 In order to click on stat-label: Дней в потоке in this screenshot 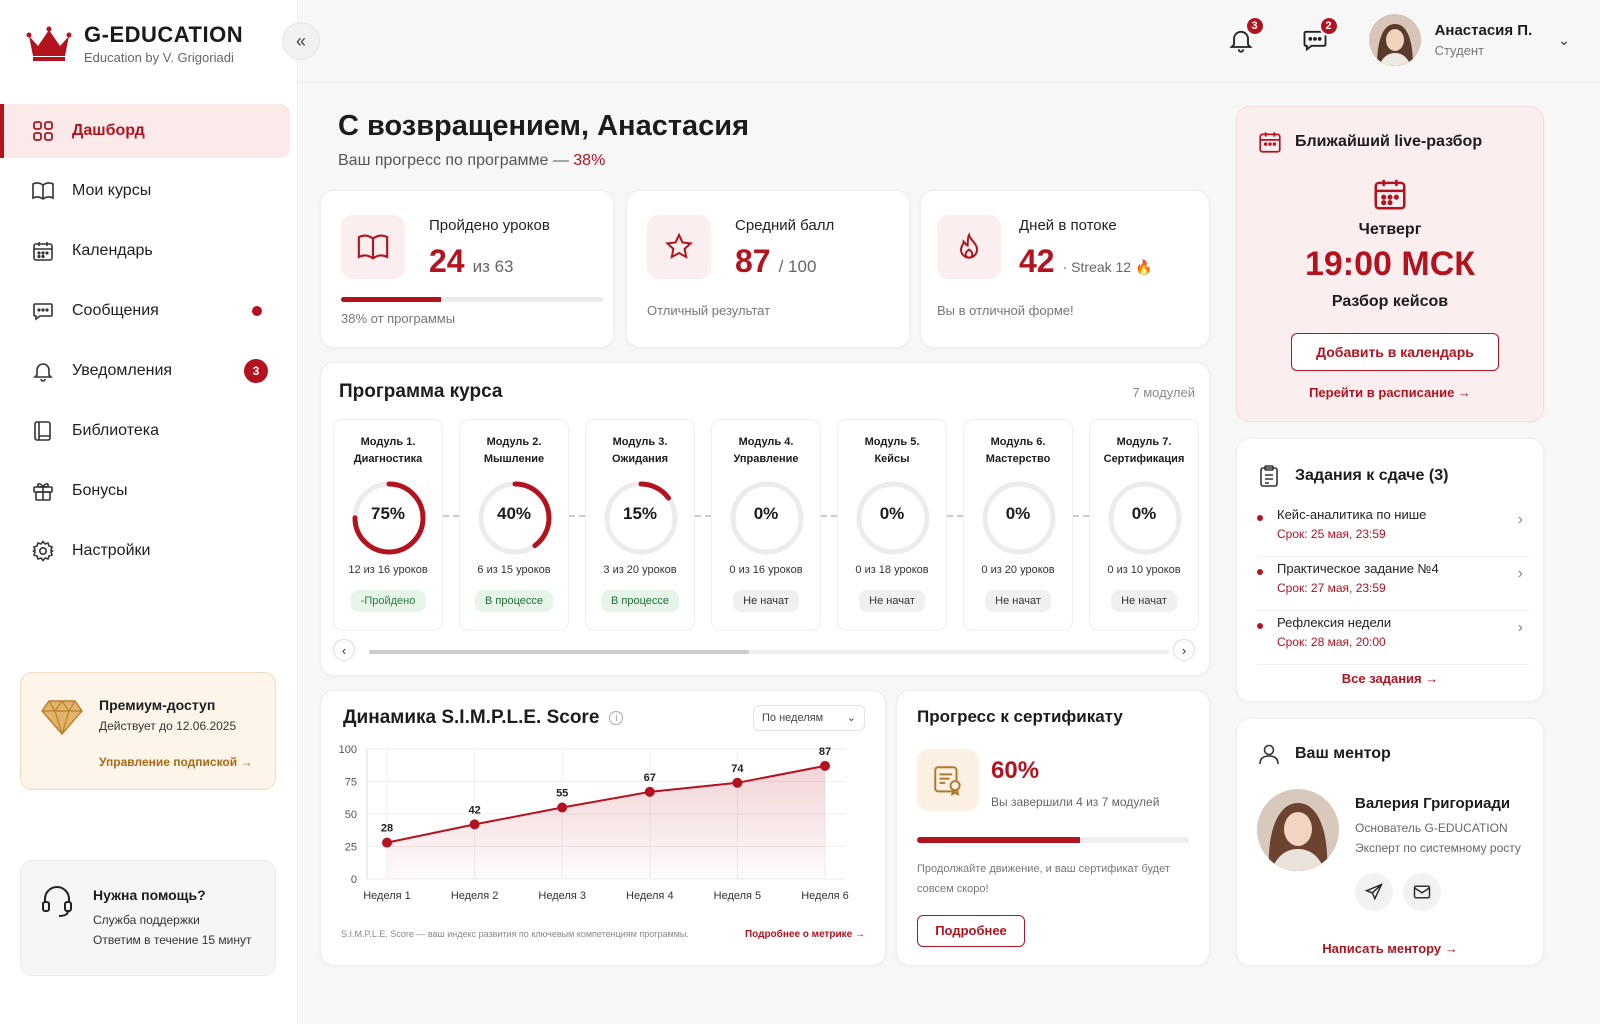, I will do `click(1068, 225)`.